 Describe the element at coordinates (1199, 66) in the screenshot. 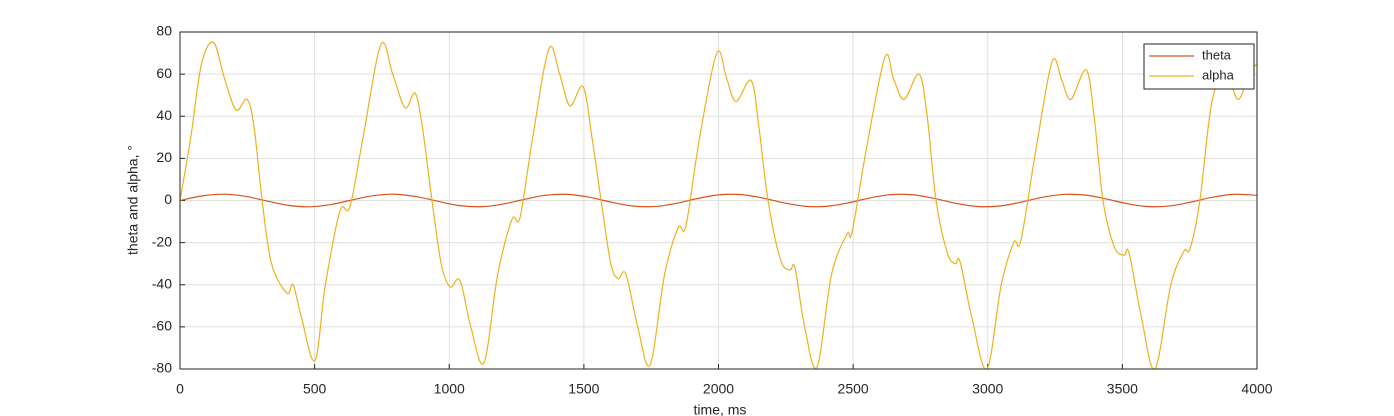

I see `legend-box` at that location.